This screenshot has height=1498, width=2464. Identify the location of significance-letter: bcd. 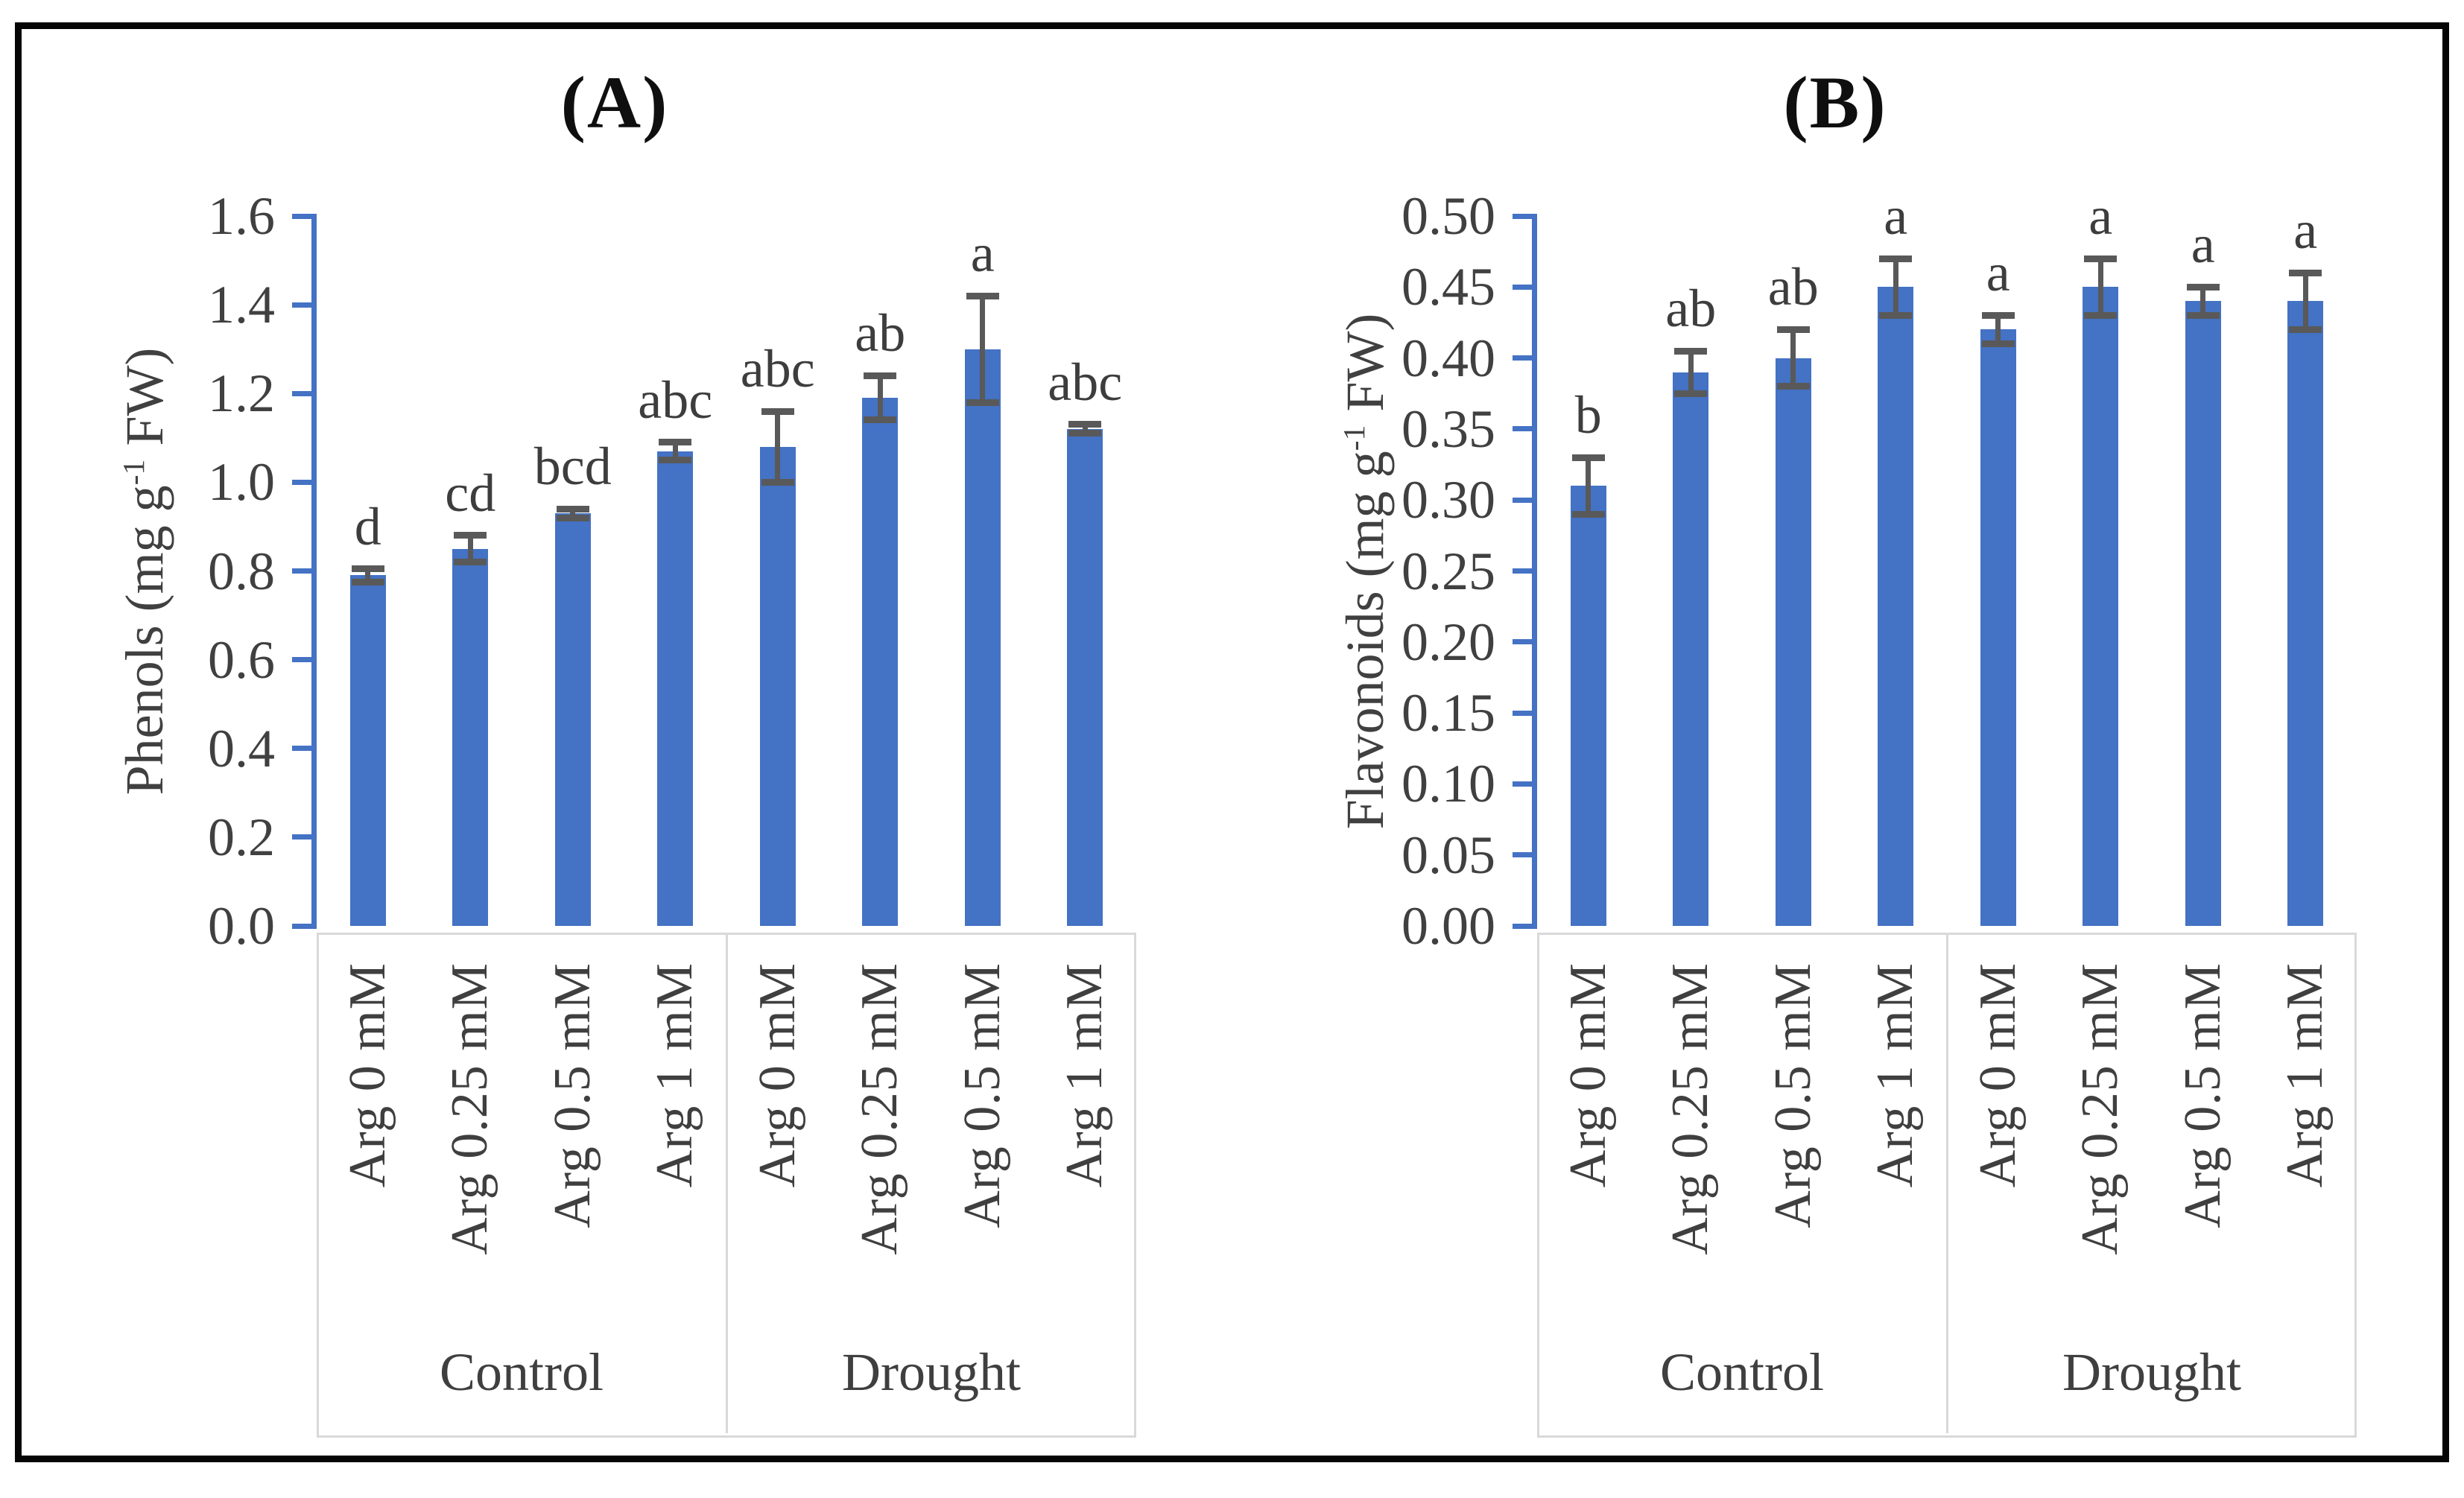
(572, 467).